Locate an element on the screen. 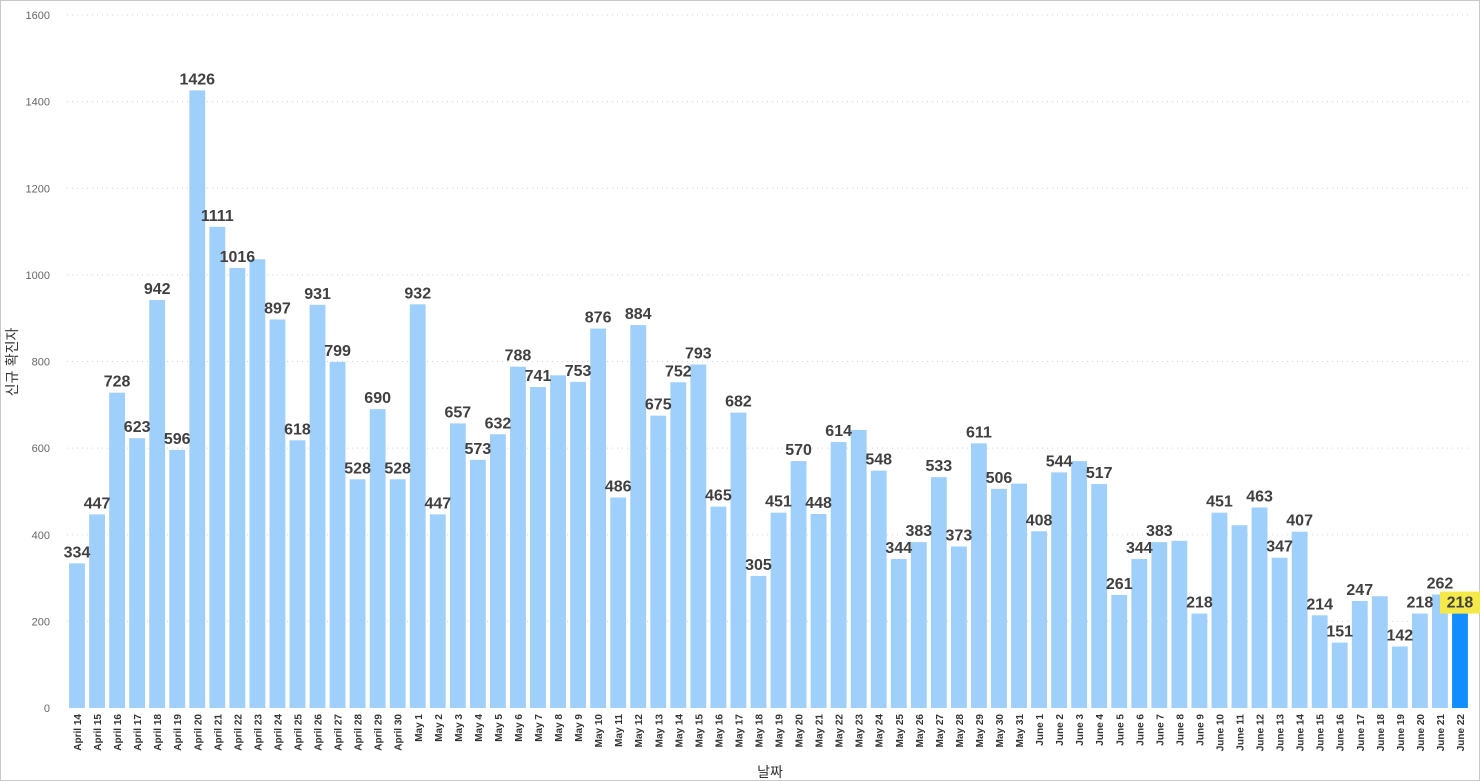 This screenshot has width=1480, height=781. x-tick-label: April 23 is located at coordinates (258, 732).